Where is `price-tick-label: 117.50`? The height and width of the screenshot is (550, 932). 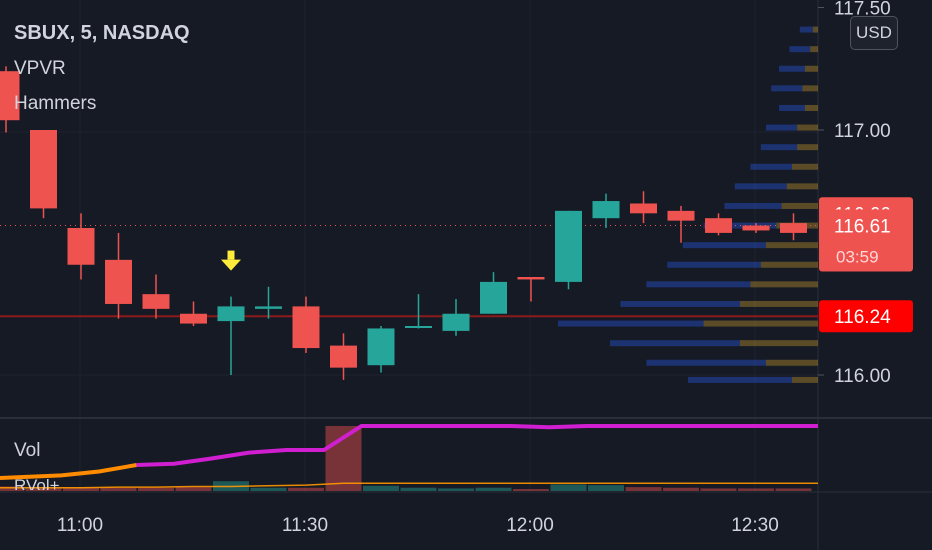
price-tick-label: 117.50 is located at coordinates (862, 10).